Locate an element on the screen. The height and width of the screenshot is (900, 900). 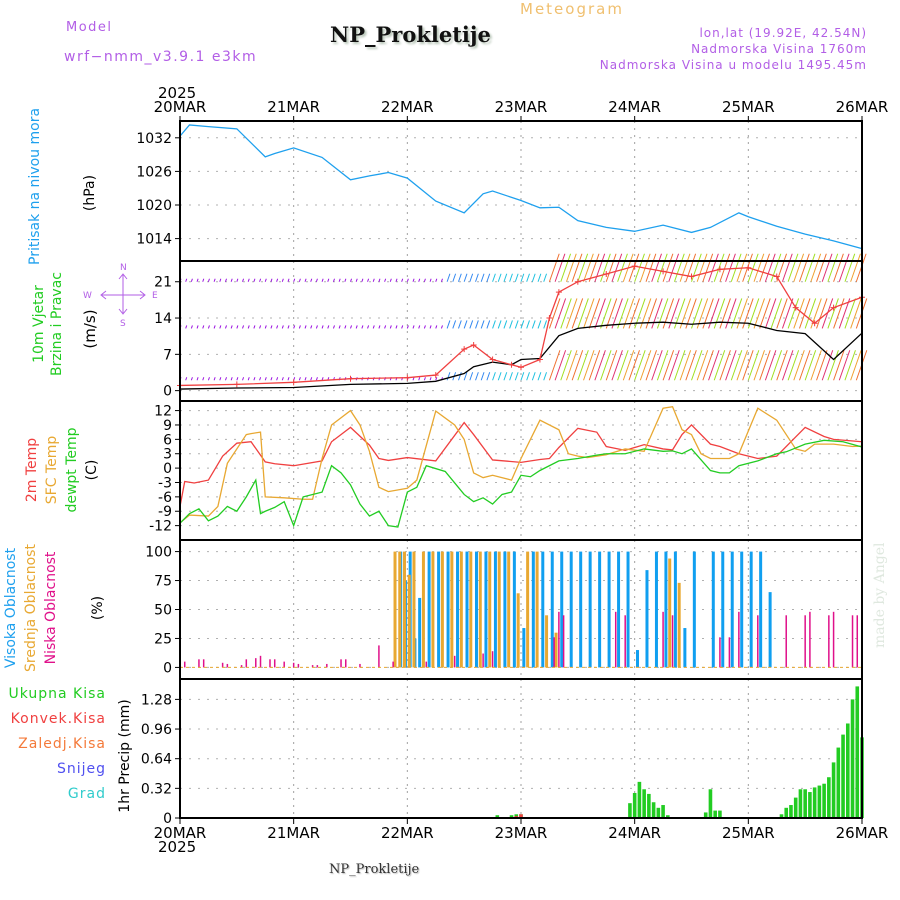
model-elevation-text: Nadmorska Visina u modelu 1495.45m is located at coordinates (733, 65).